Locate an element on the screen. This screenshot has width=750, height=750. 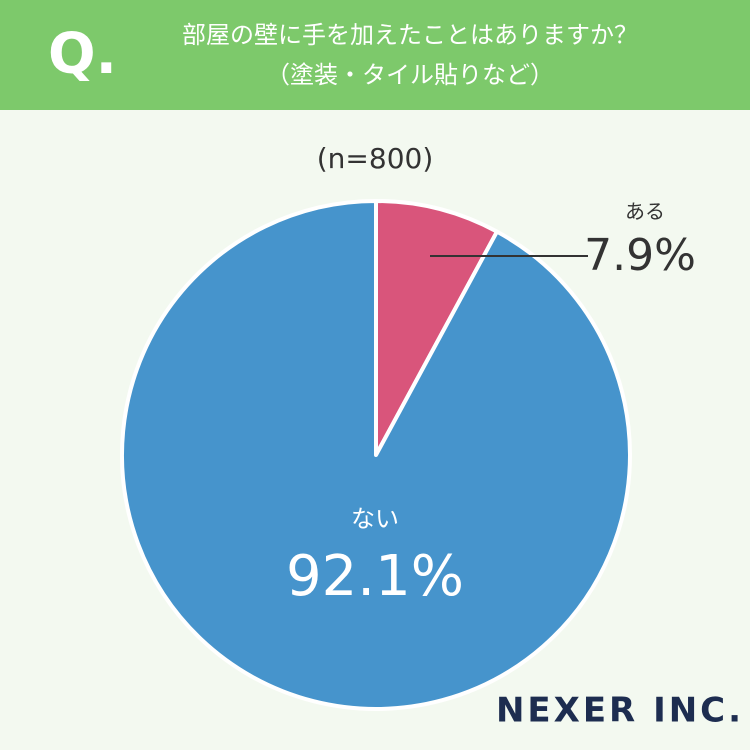
value-label: 7.9% is located at coordinates (640, 255).